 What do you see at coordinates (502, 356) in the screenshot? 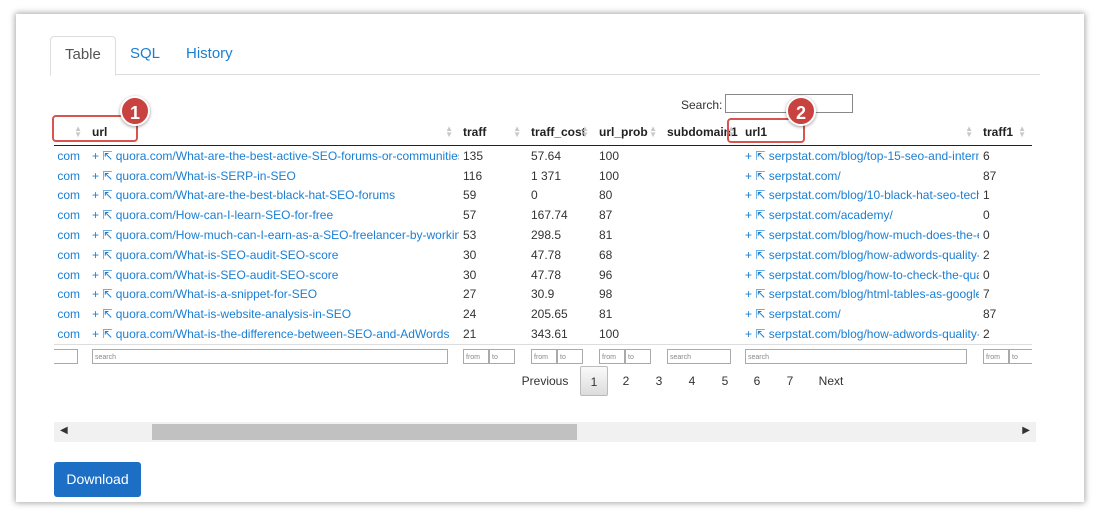
I see `traff-to-filter: to` at bounding box center [502, 356].